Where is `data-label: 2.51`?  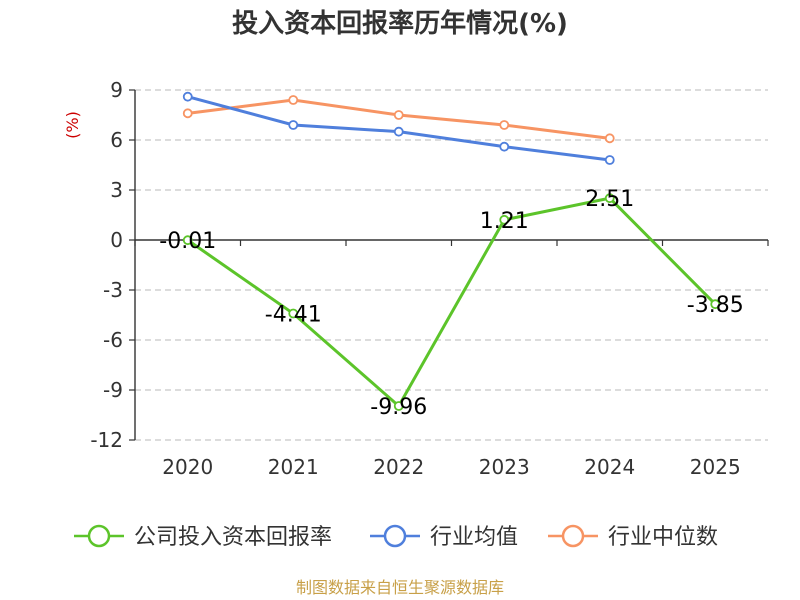 data-label: 2.51 is located at coordinates (609, 199).